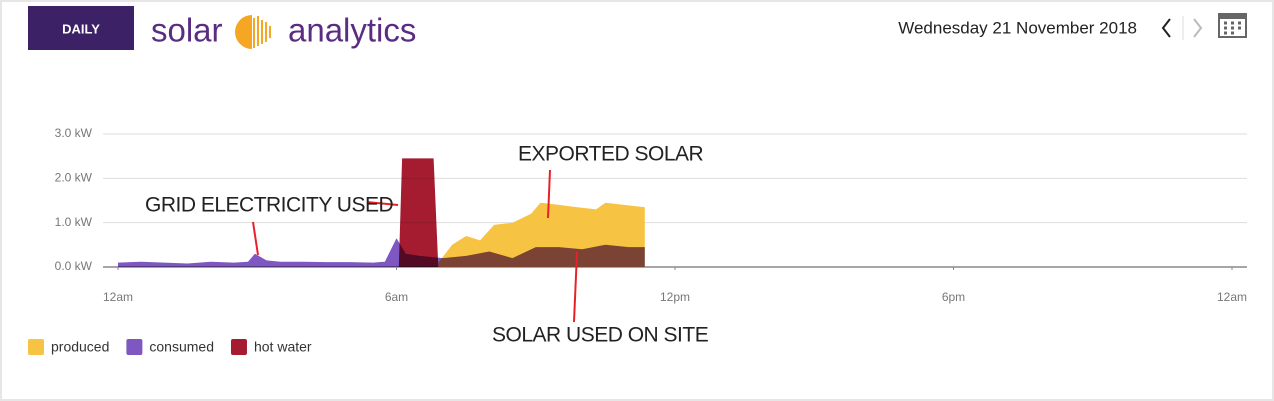 This screenshot has height=401, width=1274. Describe the element at coordinates (187, 30) in the screenshot. I see `logo-text: solar` at that location.